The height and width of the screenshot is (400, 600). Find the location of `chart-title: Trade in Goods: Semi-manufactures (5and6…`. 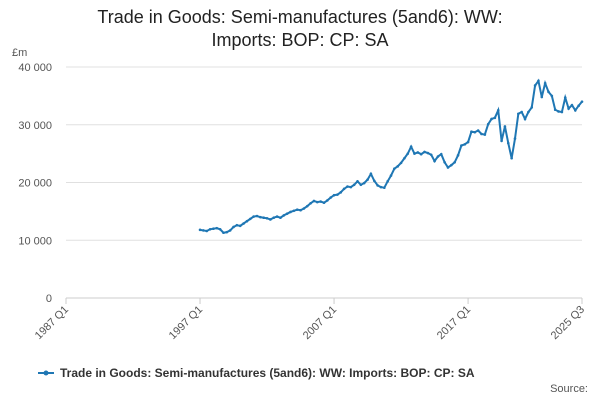

chart-title: Trade in Goods: Semi-manufactures (5and6… is located at coordinates (300, 28).